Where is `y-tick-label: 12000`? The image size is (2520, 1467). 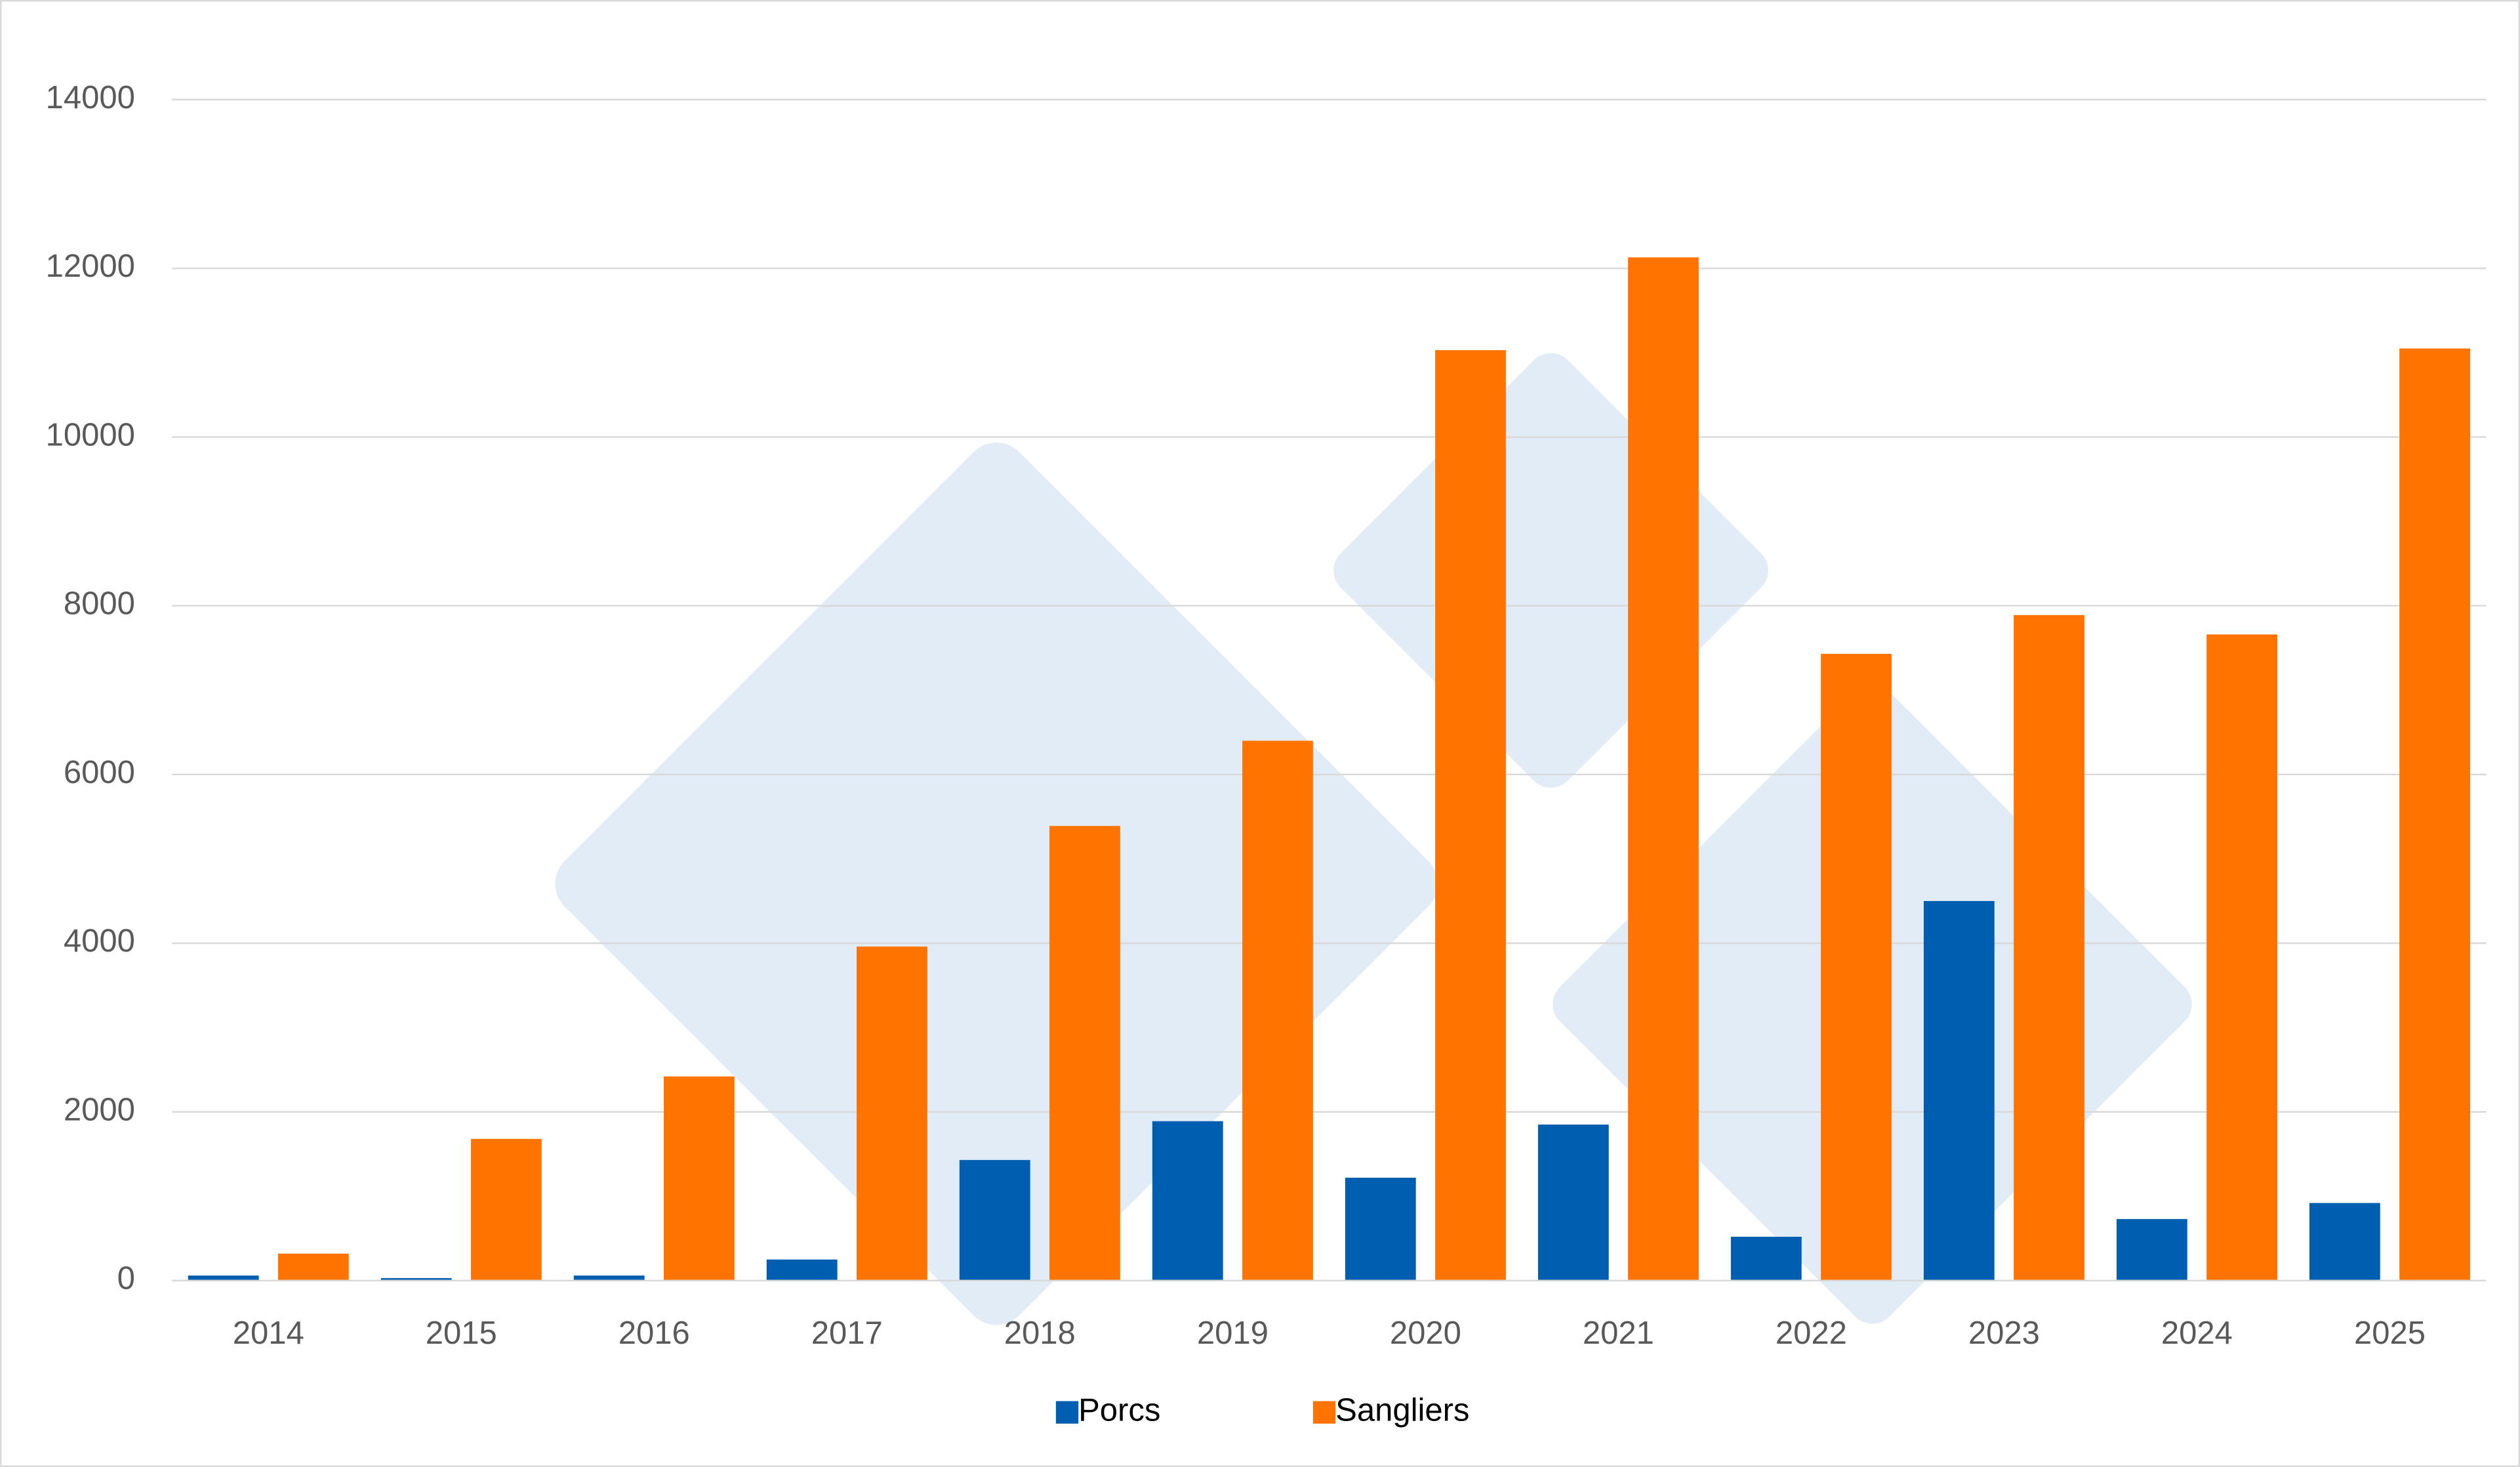
y-tick-label: 12000 is located at coordinates (90, 266).